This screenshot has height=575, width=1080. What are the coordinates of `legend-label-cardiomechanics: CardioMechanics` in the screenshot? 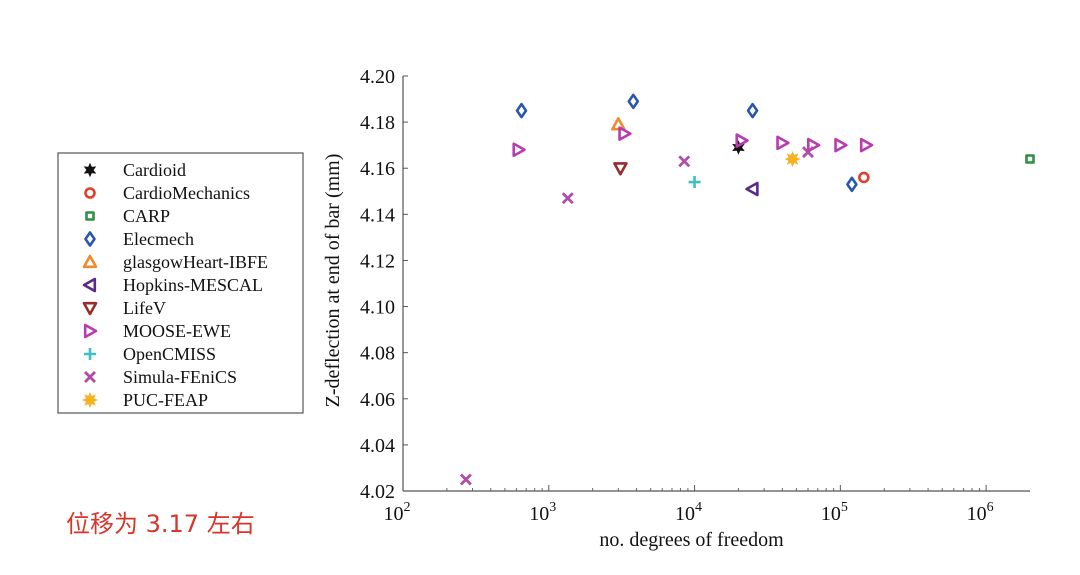 It's located at (186, 193).